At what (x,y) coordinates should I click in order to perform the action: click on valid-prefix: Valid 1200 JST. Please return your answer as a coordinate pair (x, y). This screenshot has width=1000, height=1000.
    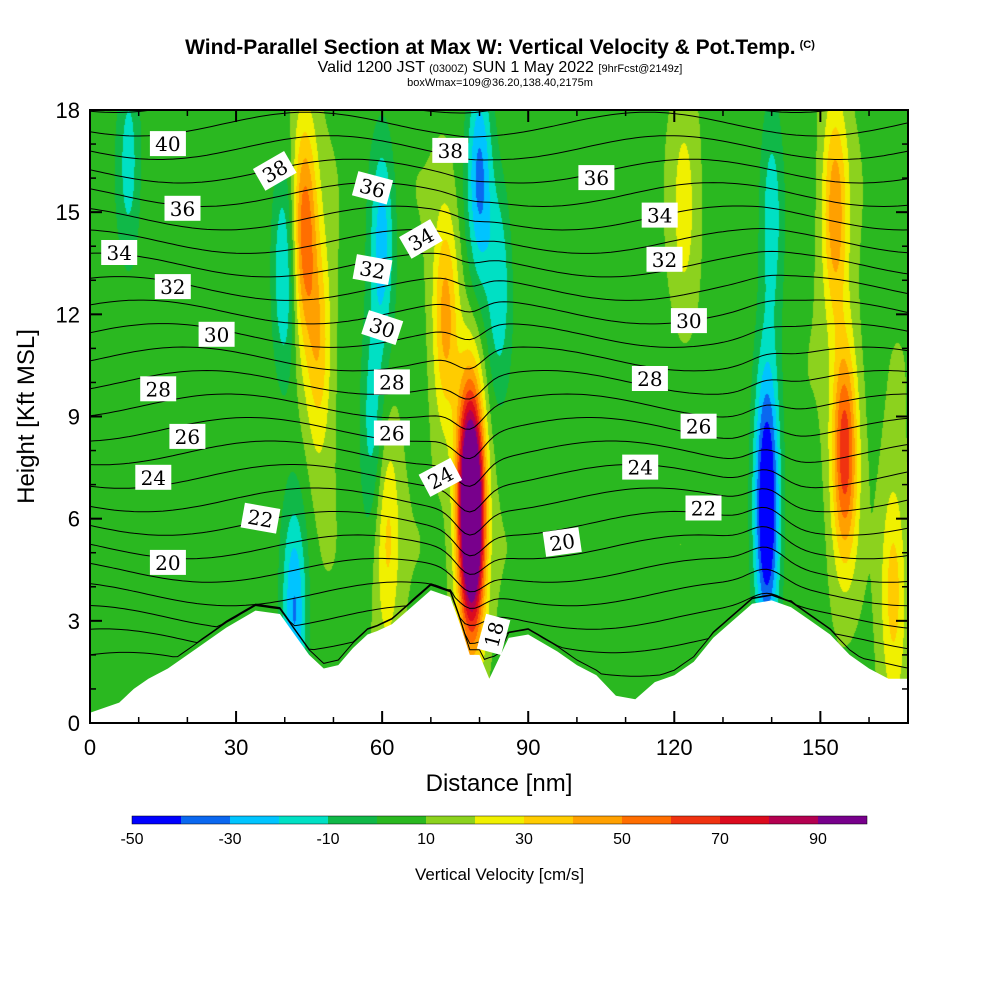
    Looking at the image, I should click on (371, 67).